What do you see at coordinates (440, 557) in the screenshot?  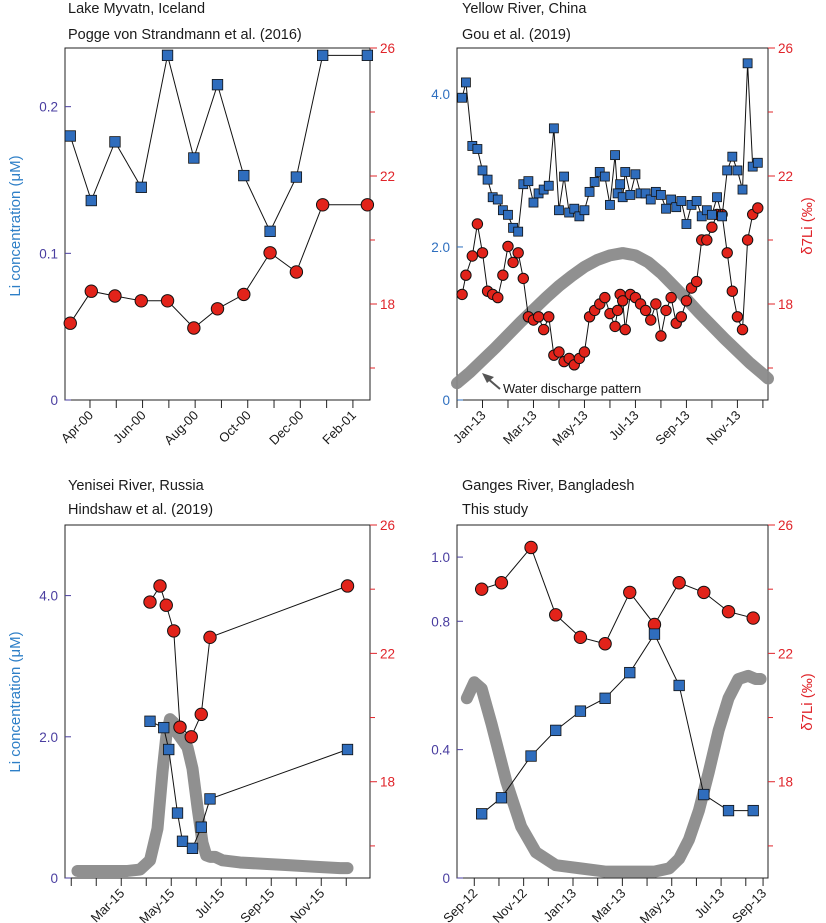 I see `y-left-tick-label: 1.0` at bounding box center [440, 557].